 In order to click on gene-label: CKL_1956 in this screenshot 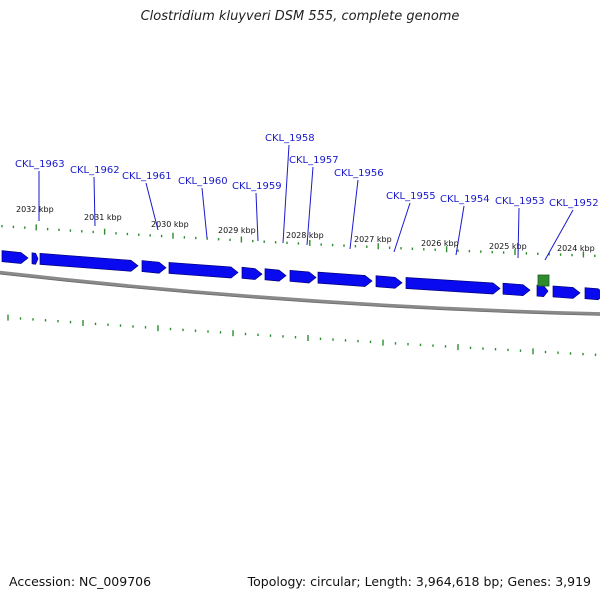, I will do `click(359, 173)`.